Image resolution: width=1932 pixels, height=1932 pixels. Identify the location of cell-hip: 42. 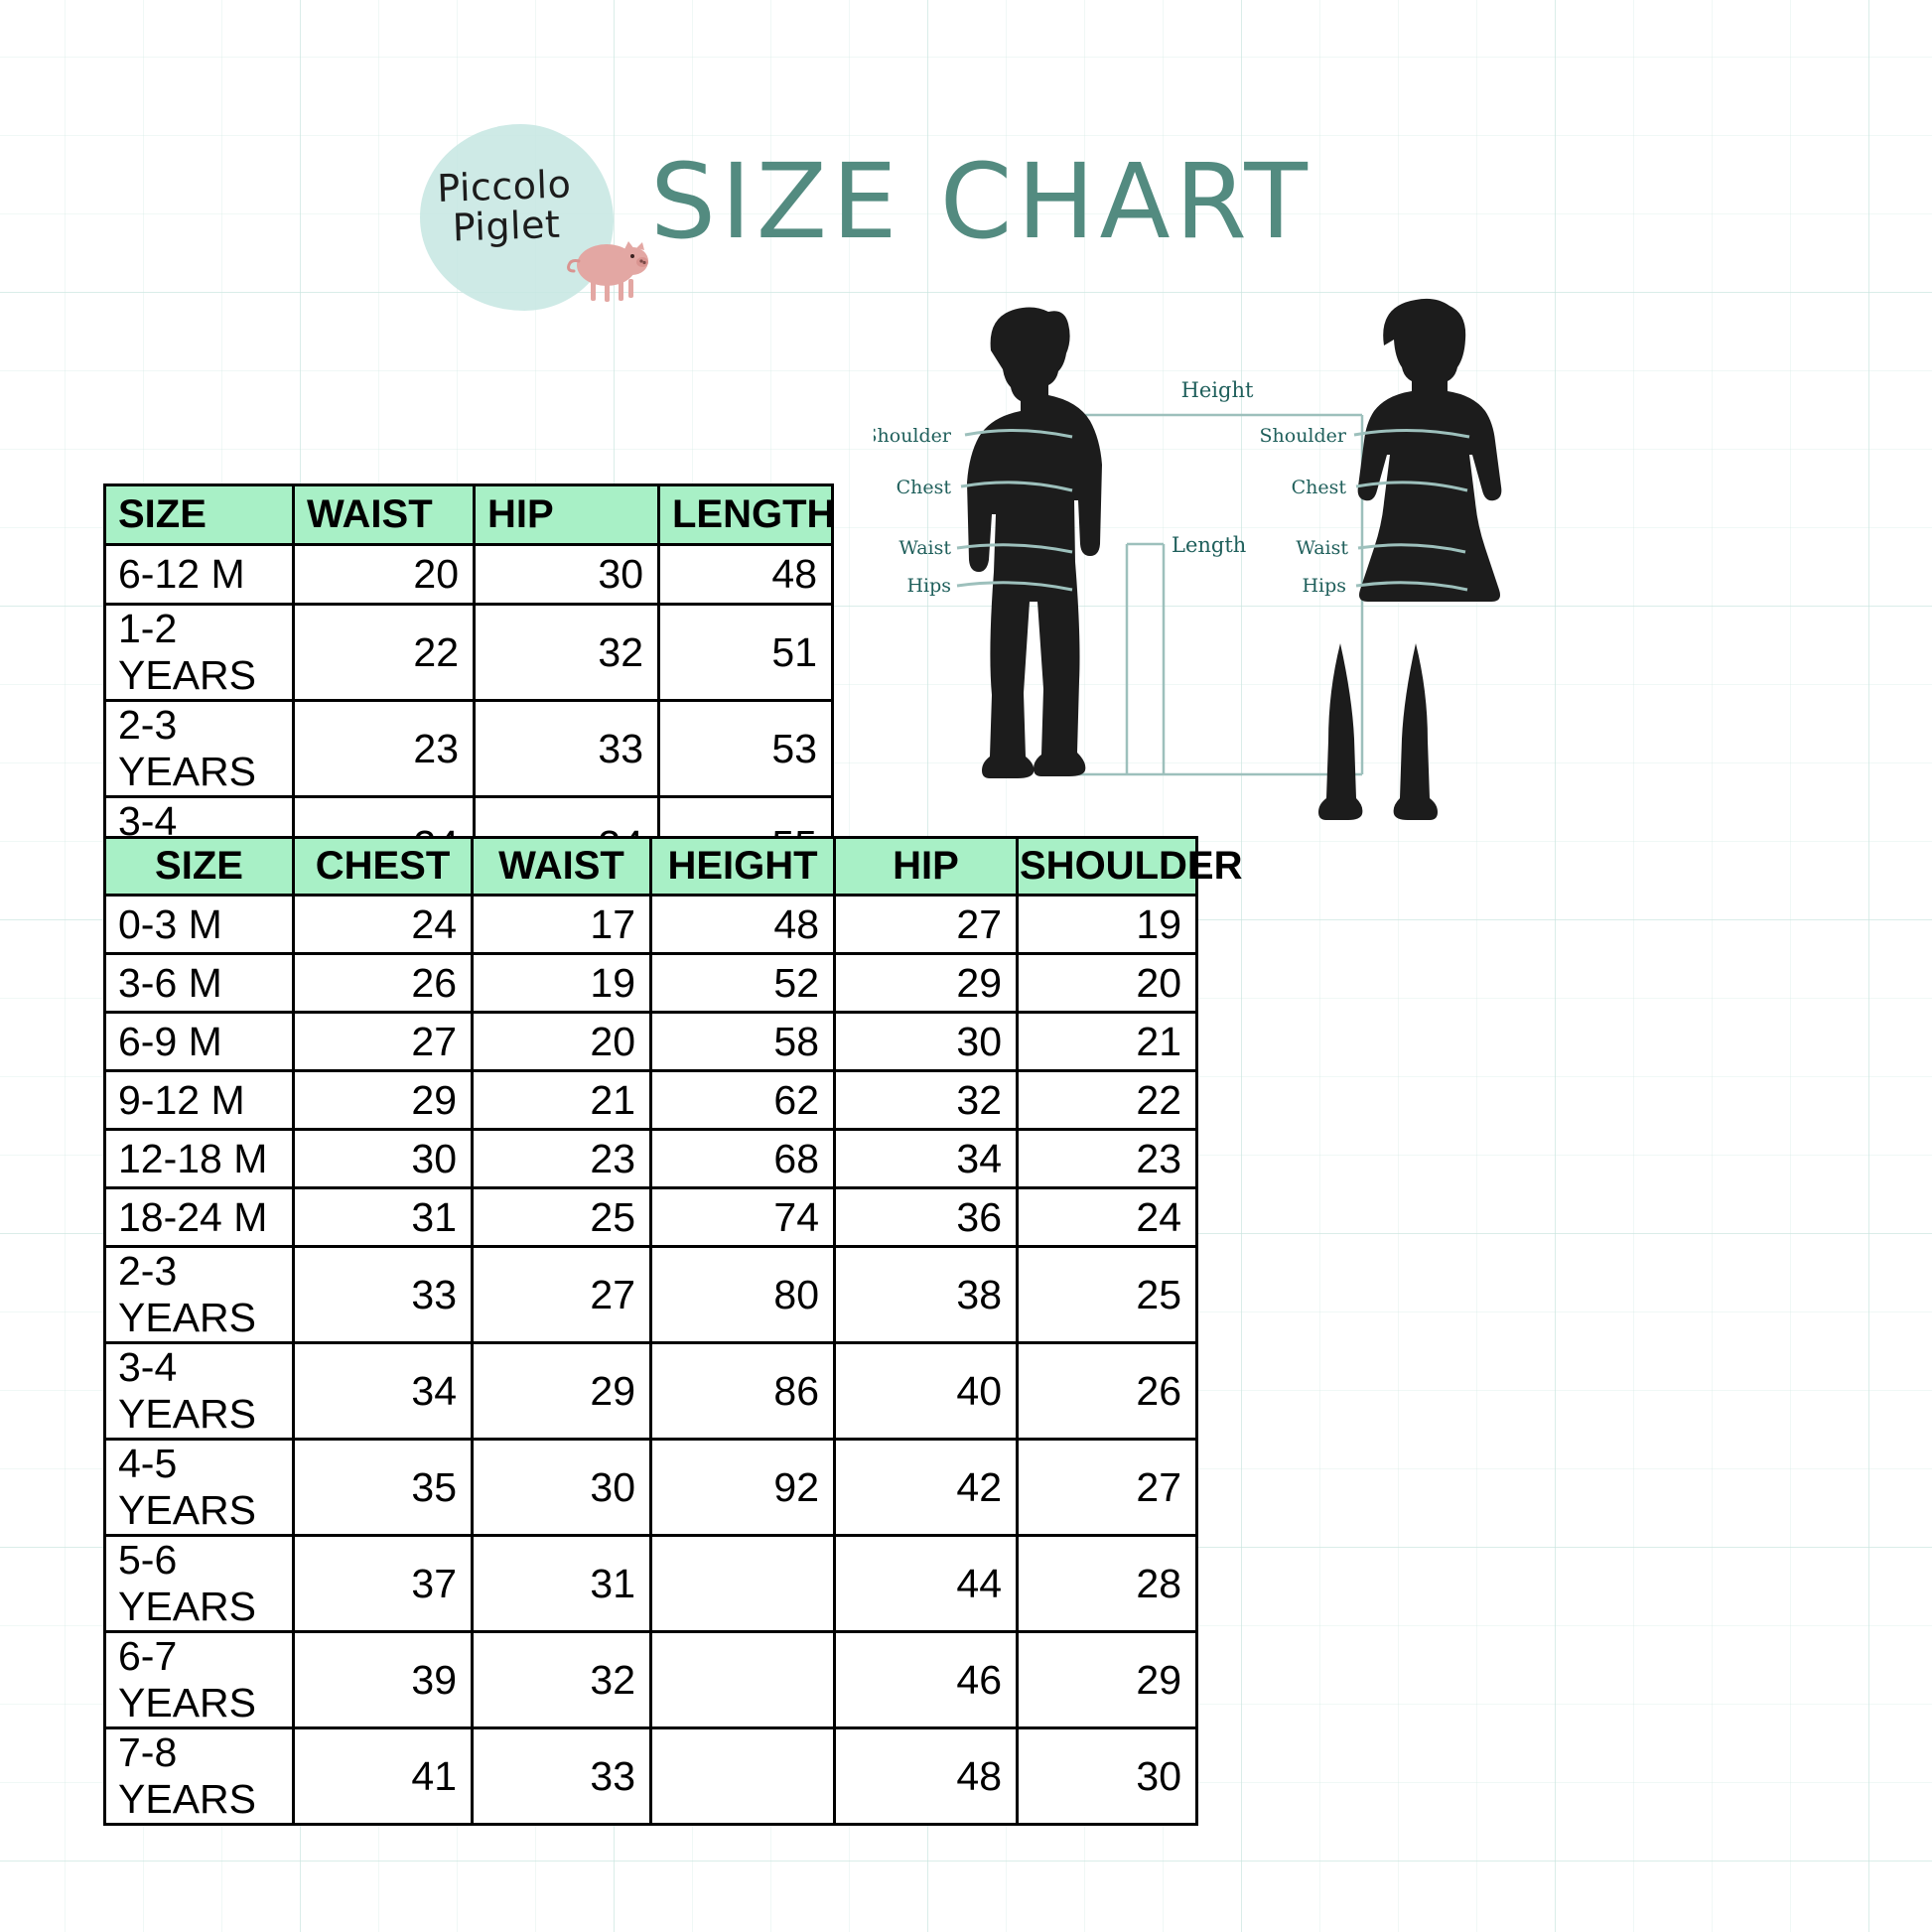
(926, 1488).